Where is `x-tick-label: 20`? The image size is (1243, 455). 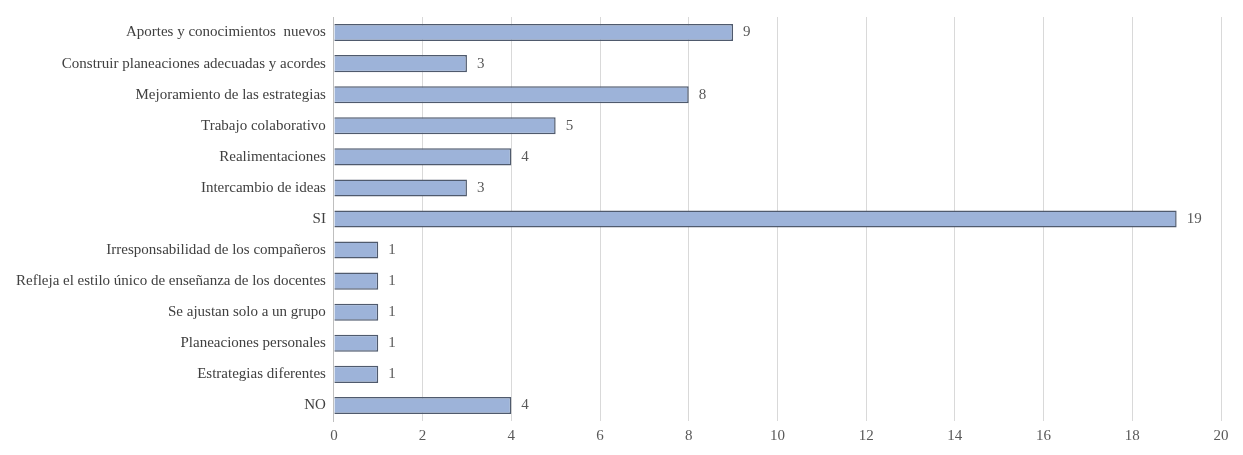 x-tick-label: 20 is located at coordinates (1221, 434).